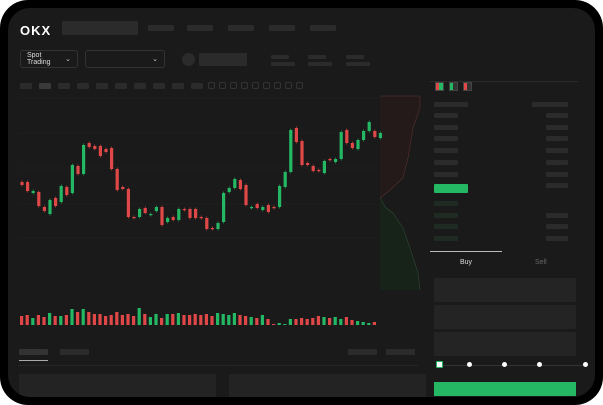 The image size is (603, 405). I want to click on tab-buy: Buy, so click(466, 262).